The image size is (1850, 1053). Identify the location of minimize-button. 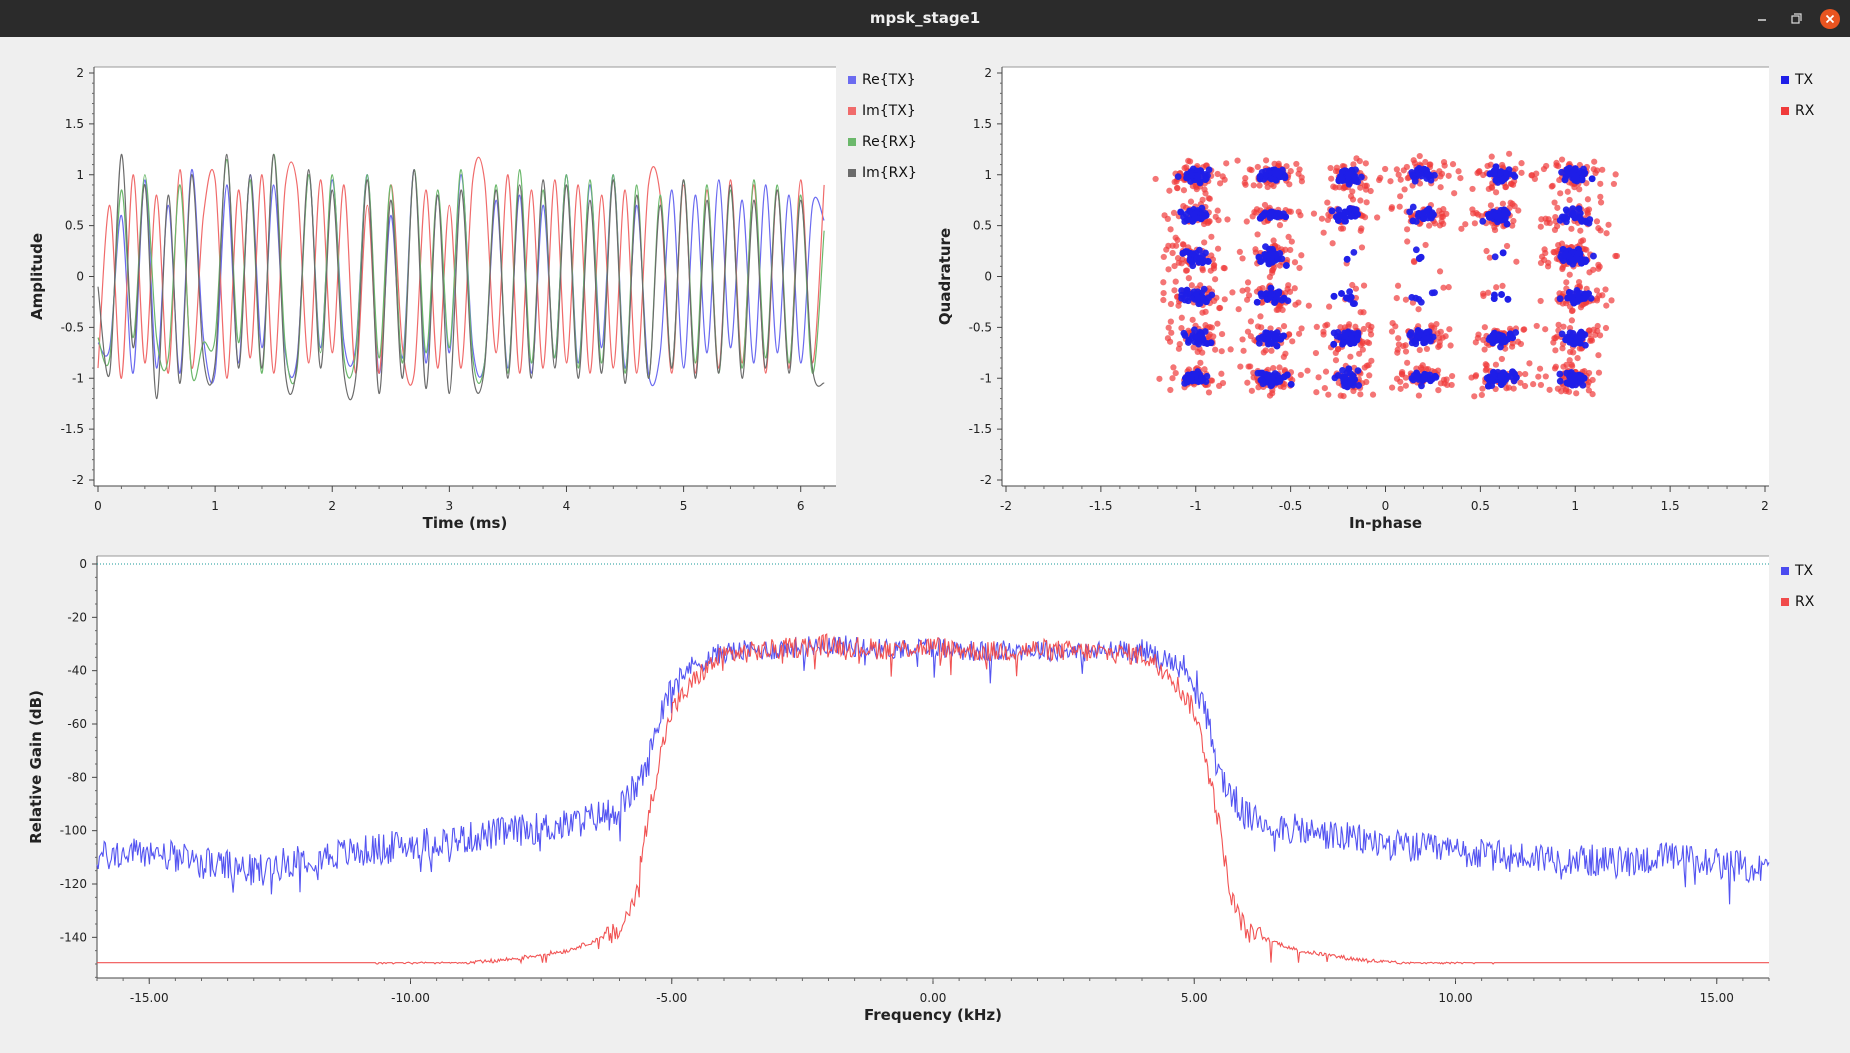
(1762, 19).